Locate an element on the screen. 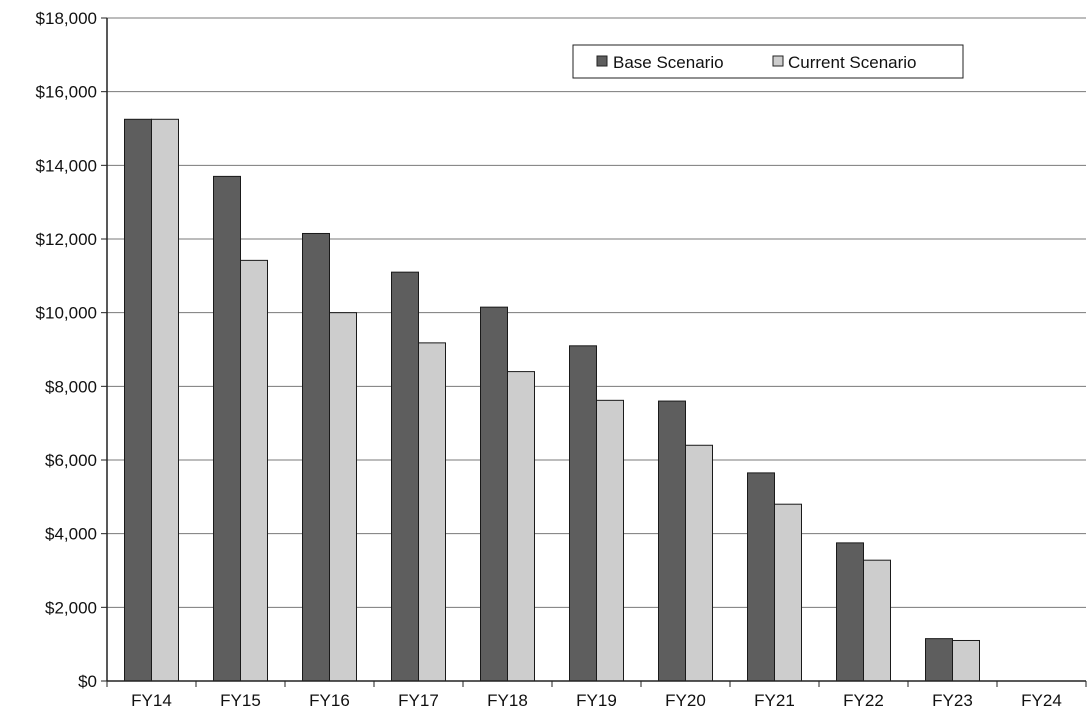  bar-base-scenario-fy23 is located at coordinates (939, 660).